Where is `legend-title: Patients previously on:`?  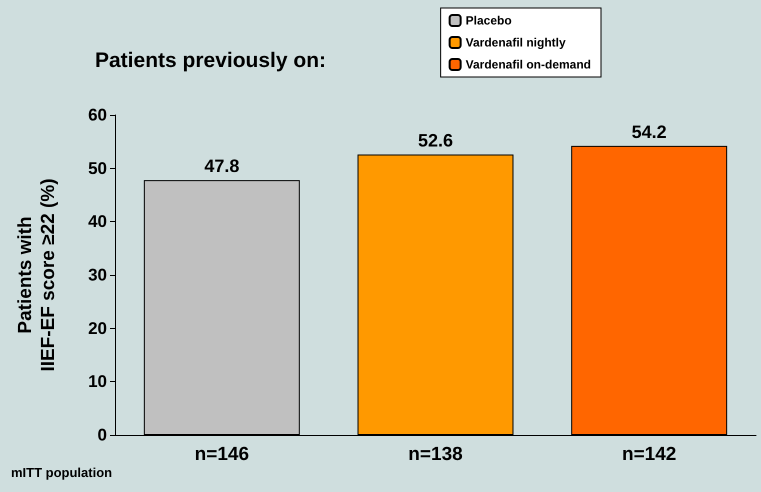 legend-title: Patients previously on: is located at coordinates (210, 60).